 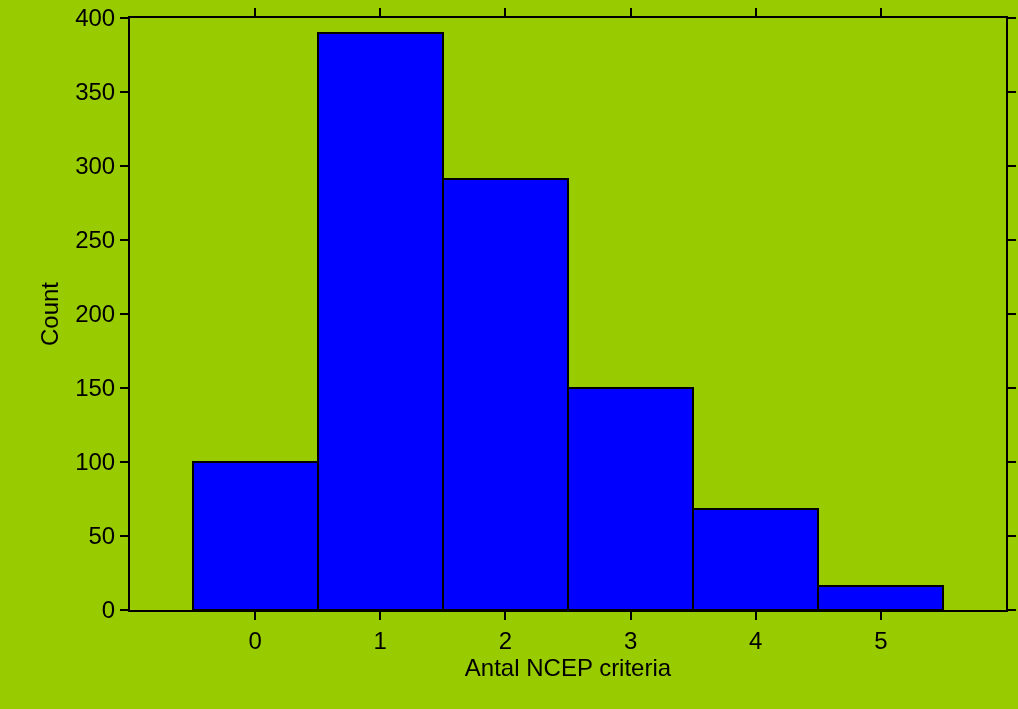 What do you see at coordinates (108, 610) in the screenshot?
I see `y-tick-label: 0` at bounding box center [108, 610].